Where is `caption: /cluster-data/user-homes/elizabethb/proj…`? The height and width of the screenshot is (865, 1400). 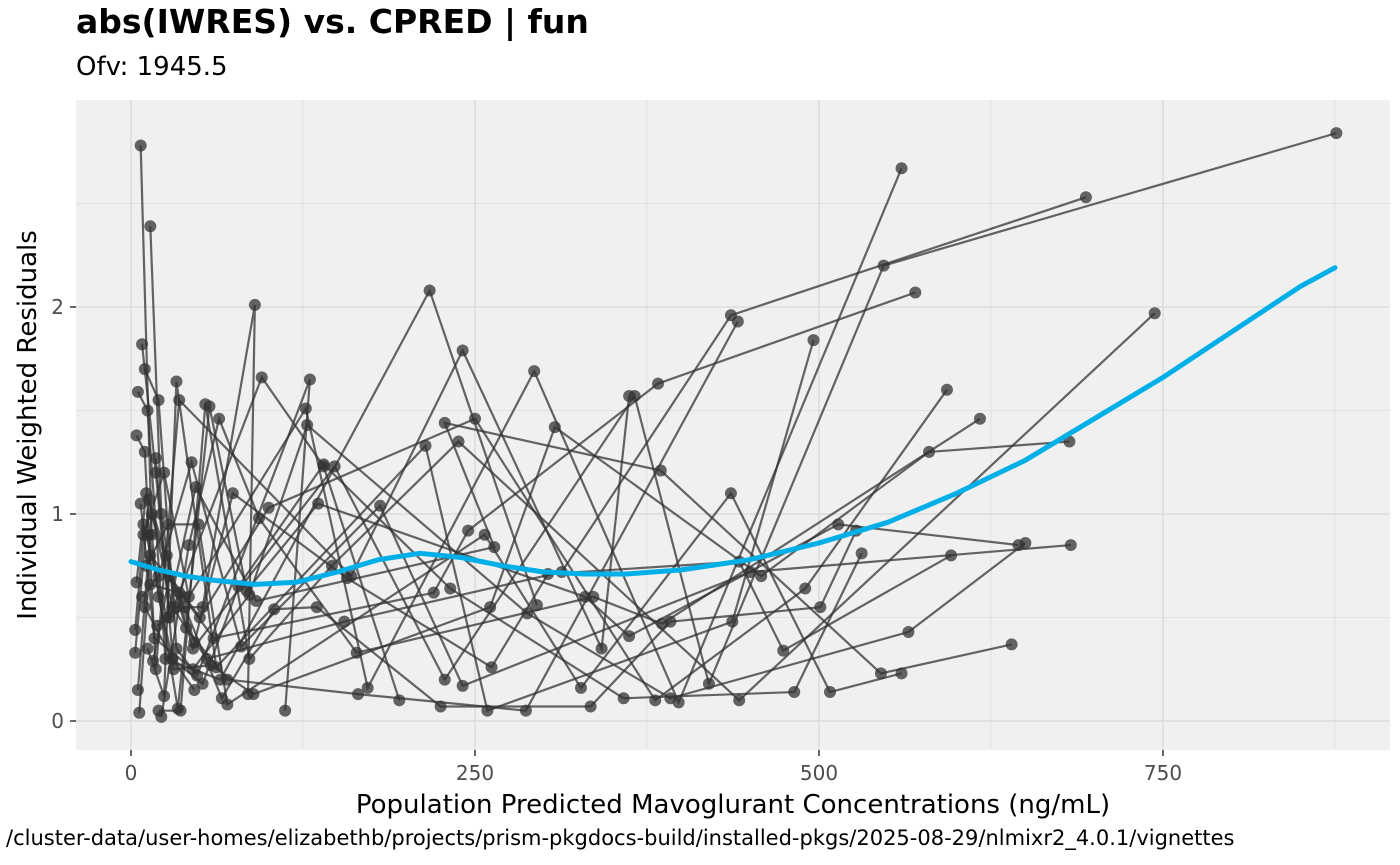 caption: /cluster-data/user-homes/elizabethb/proj… is located at coordinates (620, 838).